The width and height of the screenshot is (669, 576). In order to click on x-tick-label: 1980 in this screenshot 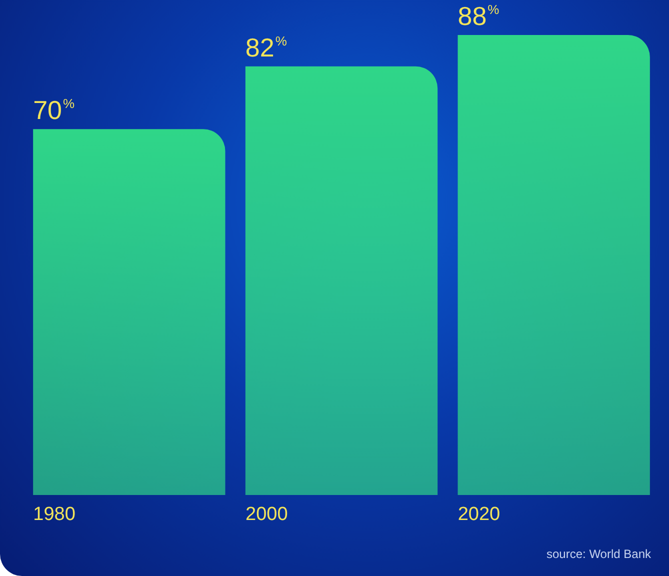, I will do `click(54, 514)`.